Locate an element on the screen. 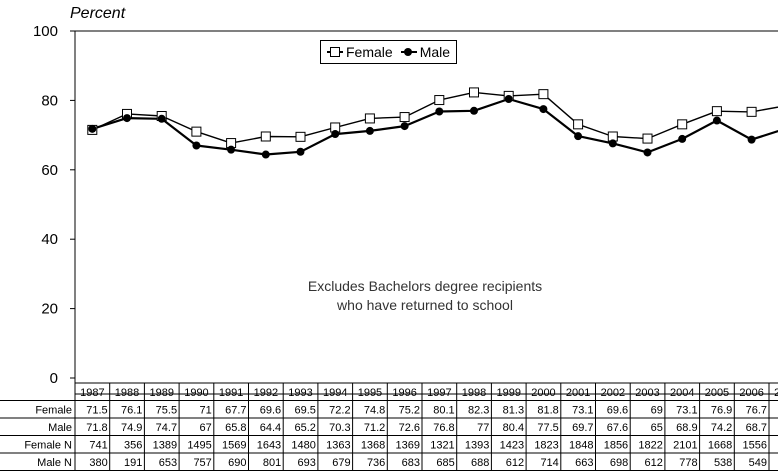  table-cell: 76.8 is located at coordinates (443, 428).